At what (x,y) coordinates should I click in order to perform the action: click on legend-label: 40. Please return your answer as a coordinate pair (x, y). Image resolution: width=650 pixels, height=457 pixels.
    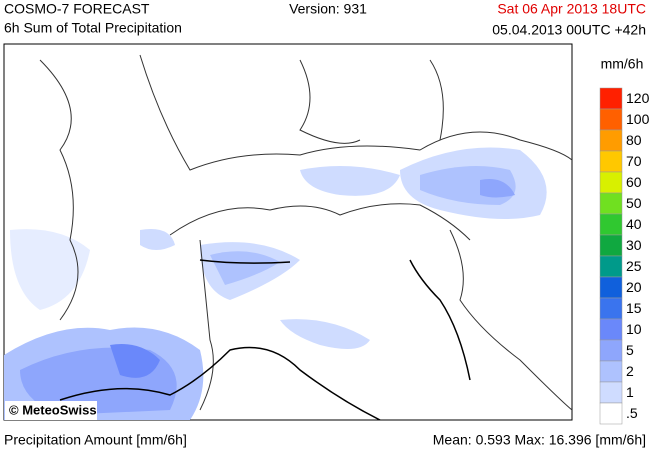
    Looking at the image, I should click on (634, 224).